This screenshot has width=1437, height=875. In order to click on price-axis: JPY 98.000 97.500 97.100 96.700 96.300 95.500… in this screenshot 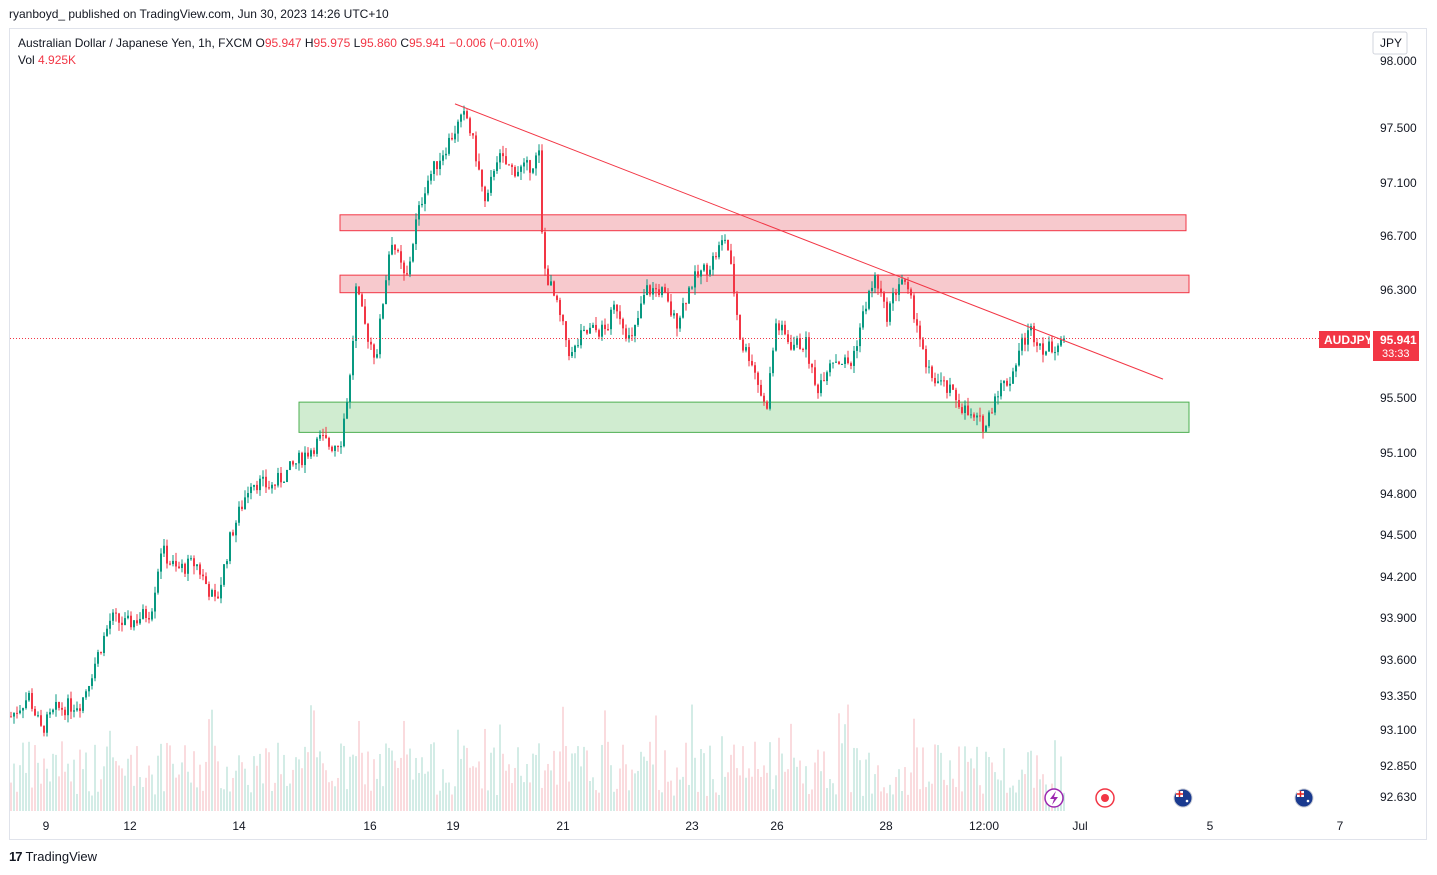, I will do `click(1394, 417)`.